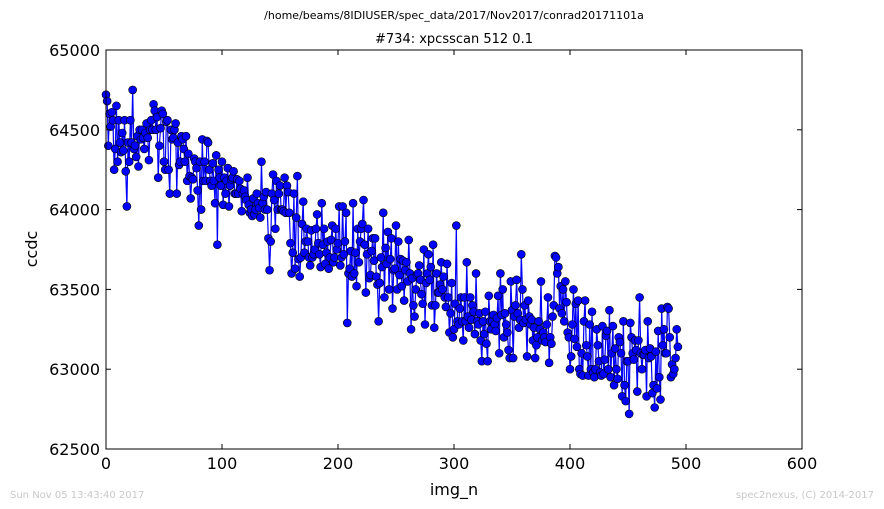 The width and height of the screenshot is (884, 509). Describe the element at coordinates (454, 463) in the screenshot. I see `x-tick-label: 300` at that location.